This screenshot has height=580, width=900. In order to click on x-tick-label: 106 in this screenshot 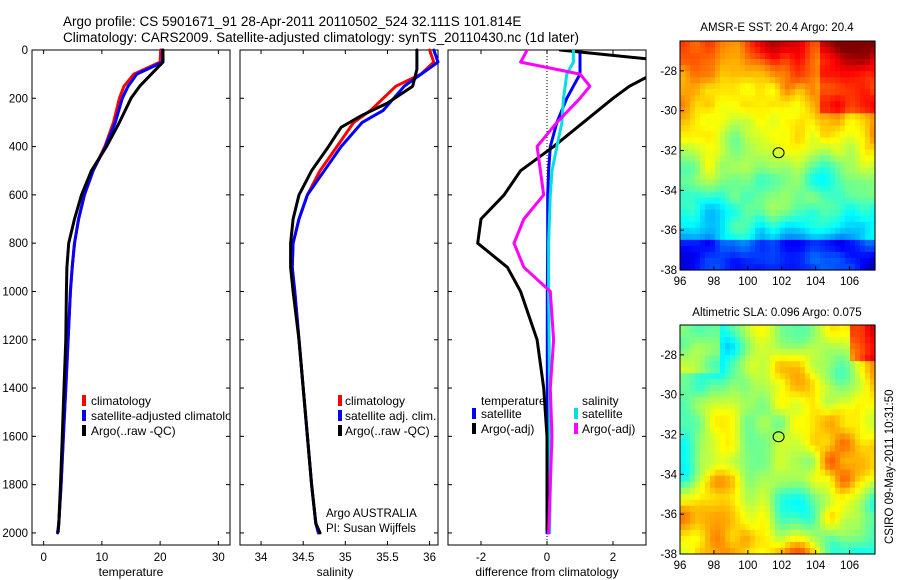, I will do `click(849, 282)`.